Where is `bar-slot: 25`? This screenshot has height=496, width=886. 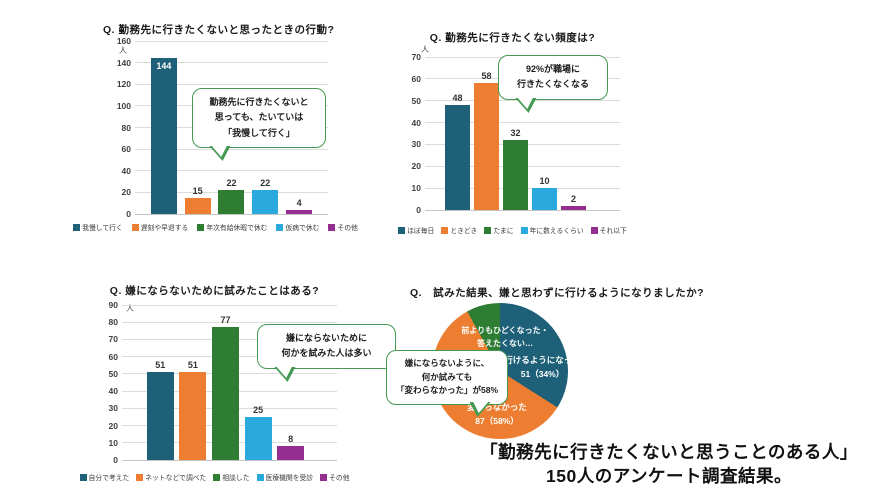 bar-slot: 25 is located at coordinates (258, 382).